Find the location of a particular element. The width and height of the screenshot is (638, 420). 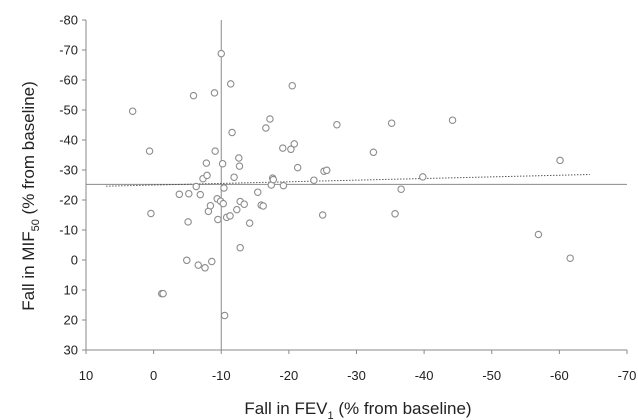

trendline is located at coordinates (348, 180).